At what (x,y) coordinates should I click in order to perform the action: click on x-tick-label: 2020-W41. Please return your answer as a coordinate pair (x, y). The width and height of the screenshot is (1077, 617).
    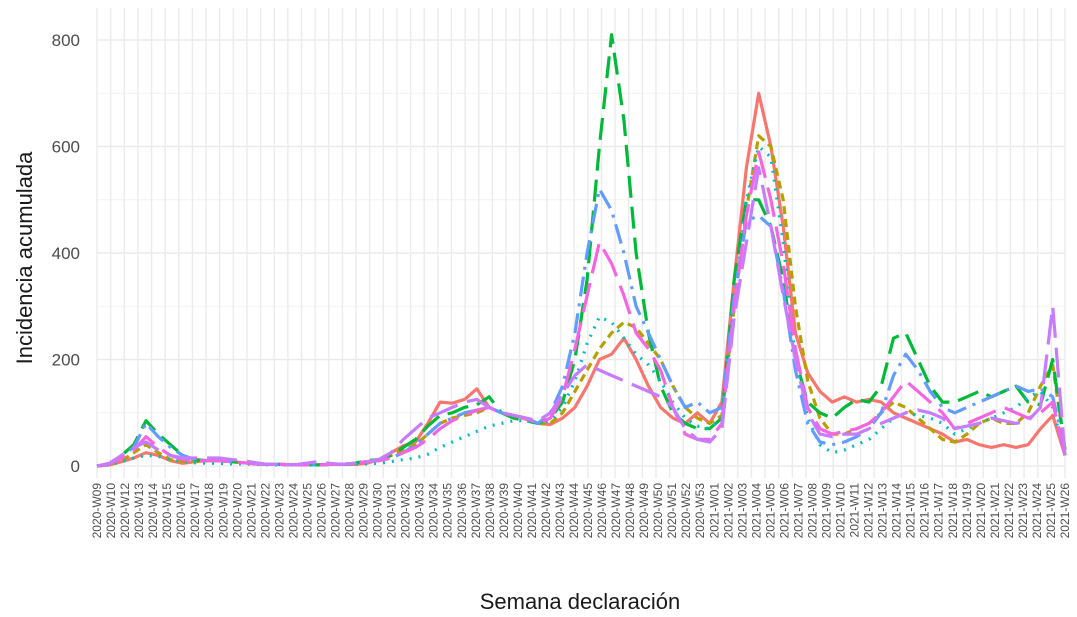
    Looking at the image, I should click on (532, 511).